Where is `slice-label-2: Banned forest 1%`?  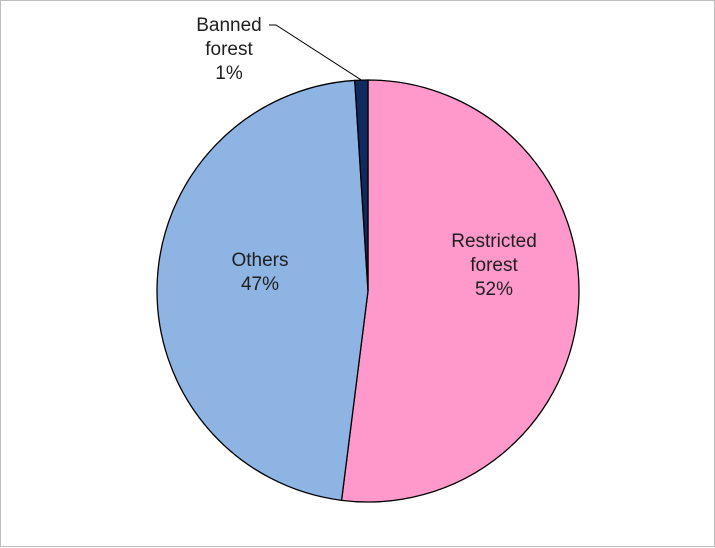 slice-label-2: Banned forest 1% is located at coordinates (229, 49).